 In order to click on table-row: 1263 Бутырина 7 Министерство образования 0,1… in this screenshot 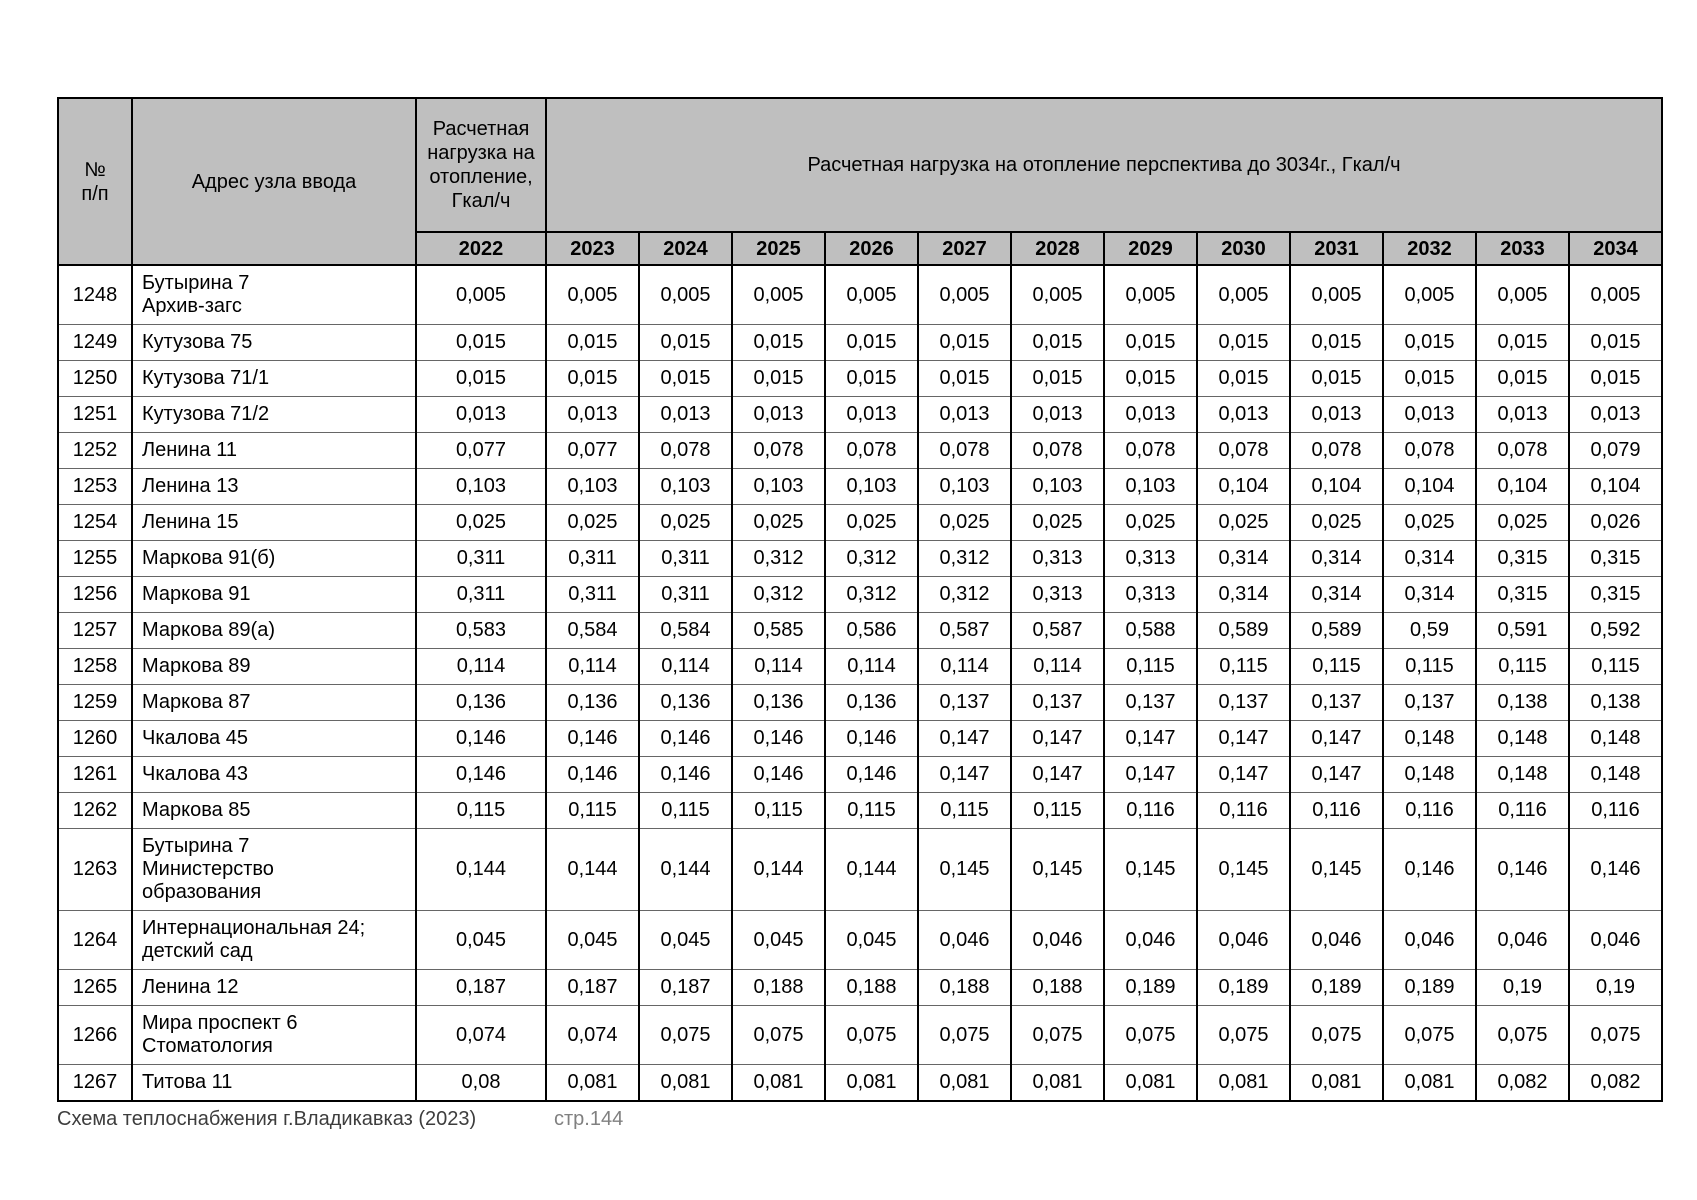, I will do `click(860, 869)`.